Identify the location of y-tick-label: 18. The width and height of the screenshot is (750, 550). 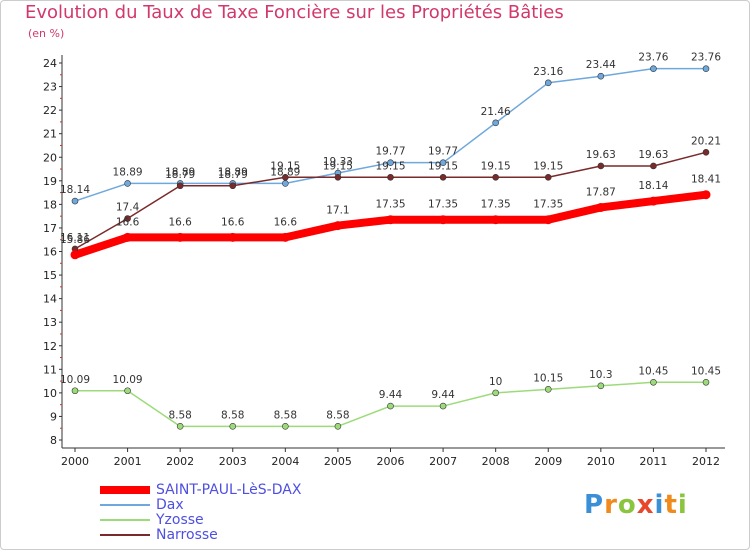
(50, 204).